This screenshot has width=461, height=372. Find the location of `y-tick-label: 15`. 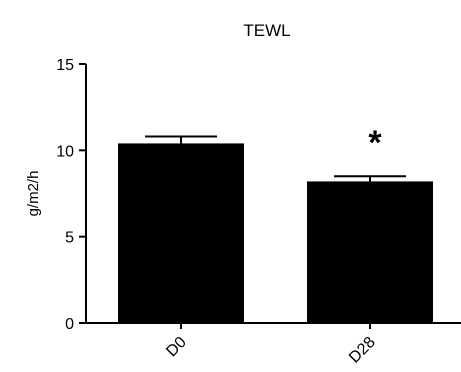

y-tick-label: 15 is located at coordinates (65, 65).